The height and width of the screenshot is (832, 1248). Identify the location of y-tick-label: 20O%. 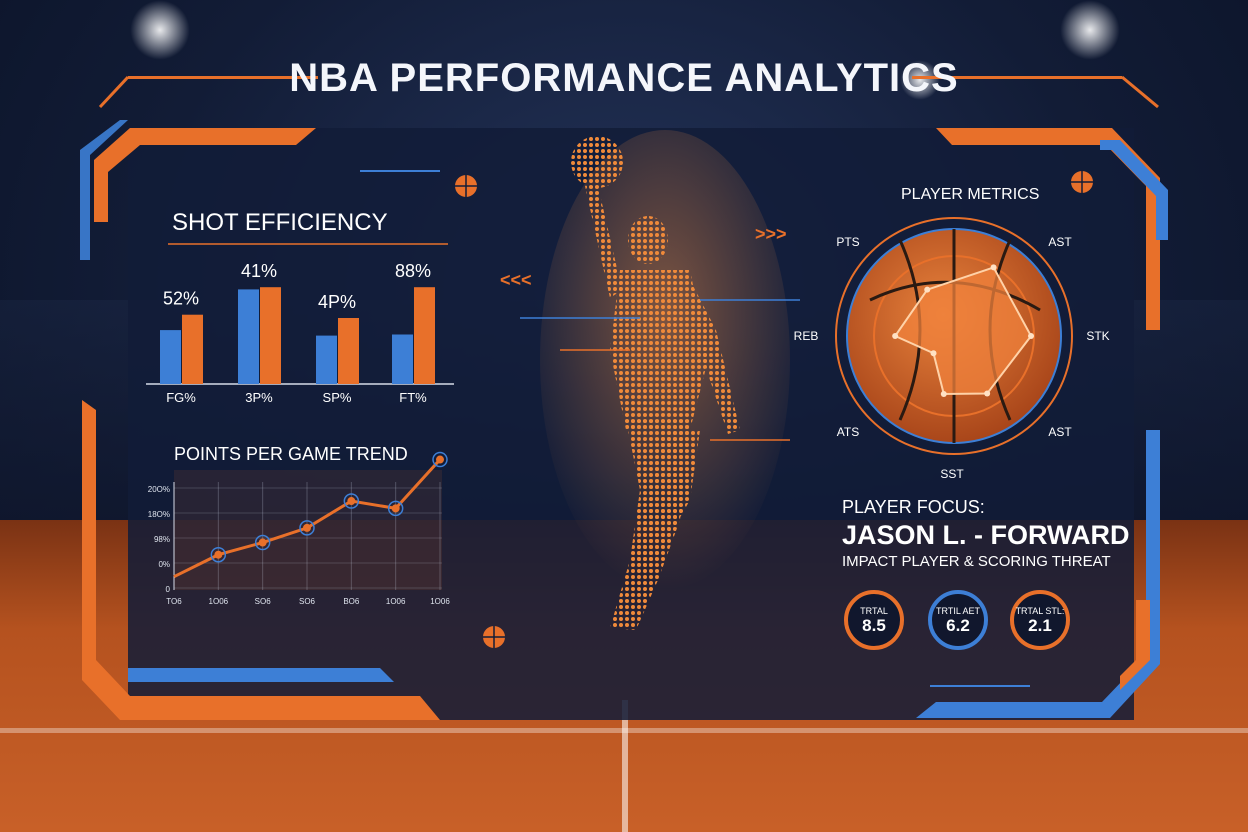
(159, 489).